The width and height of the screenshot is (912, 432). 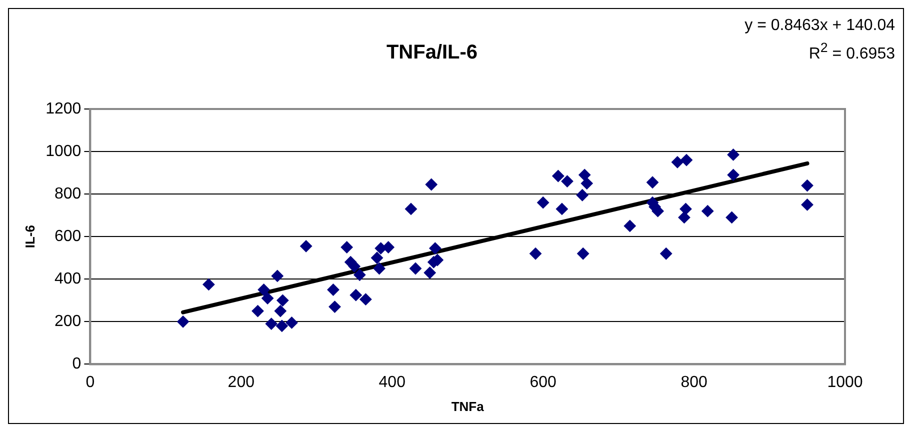 I want to click on y-tick-label: 400, so click(x=68, y=279).